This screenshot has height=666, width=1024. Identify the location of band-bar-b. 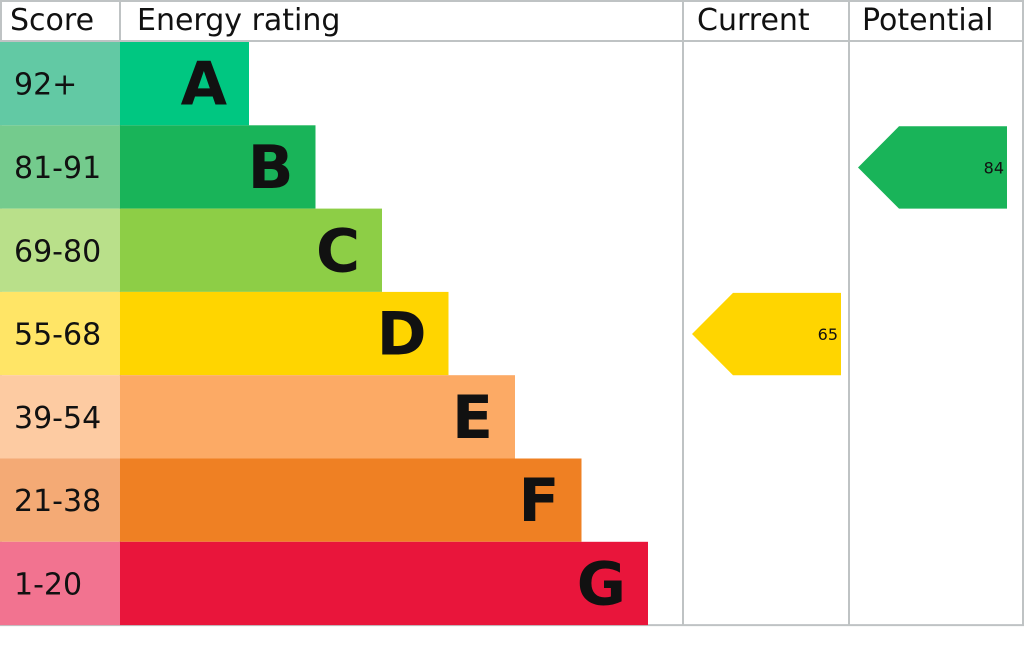
(218, 167).